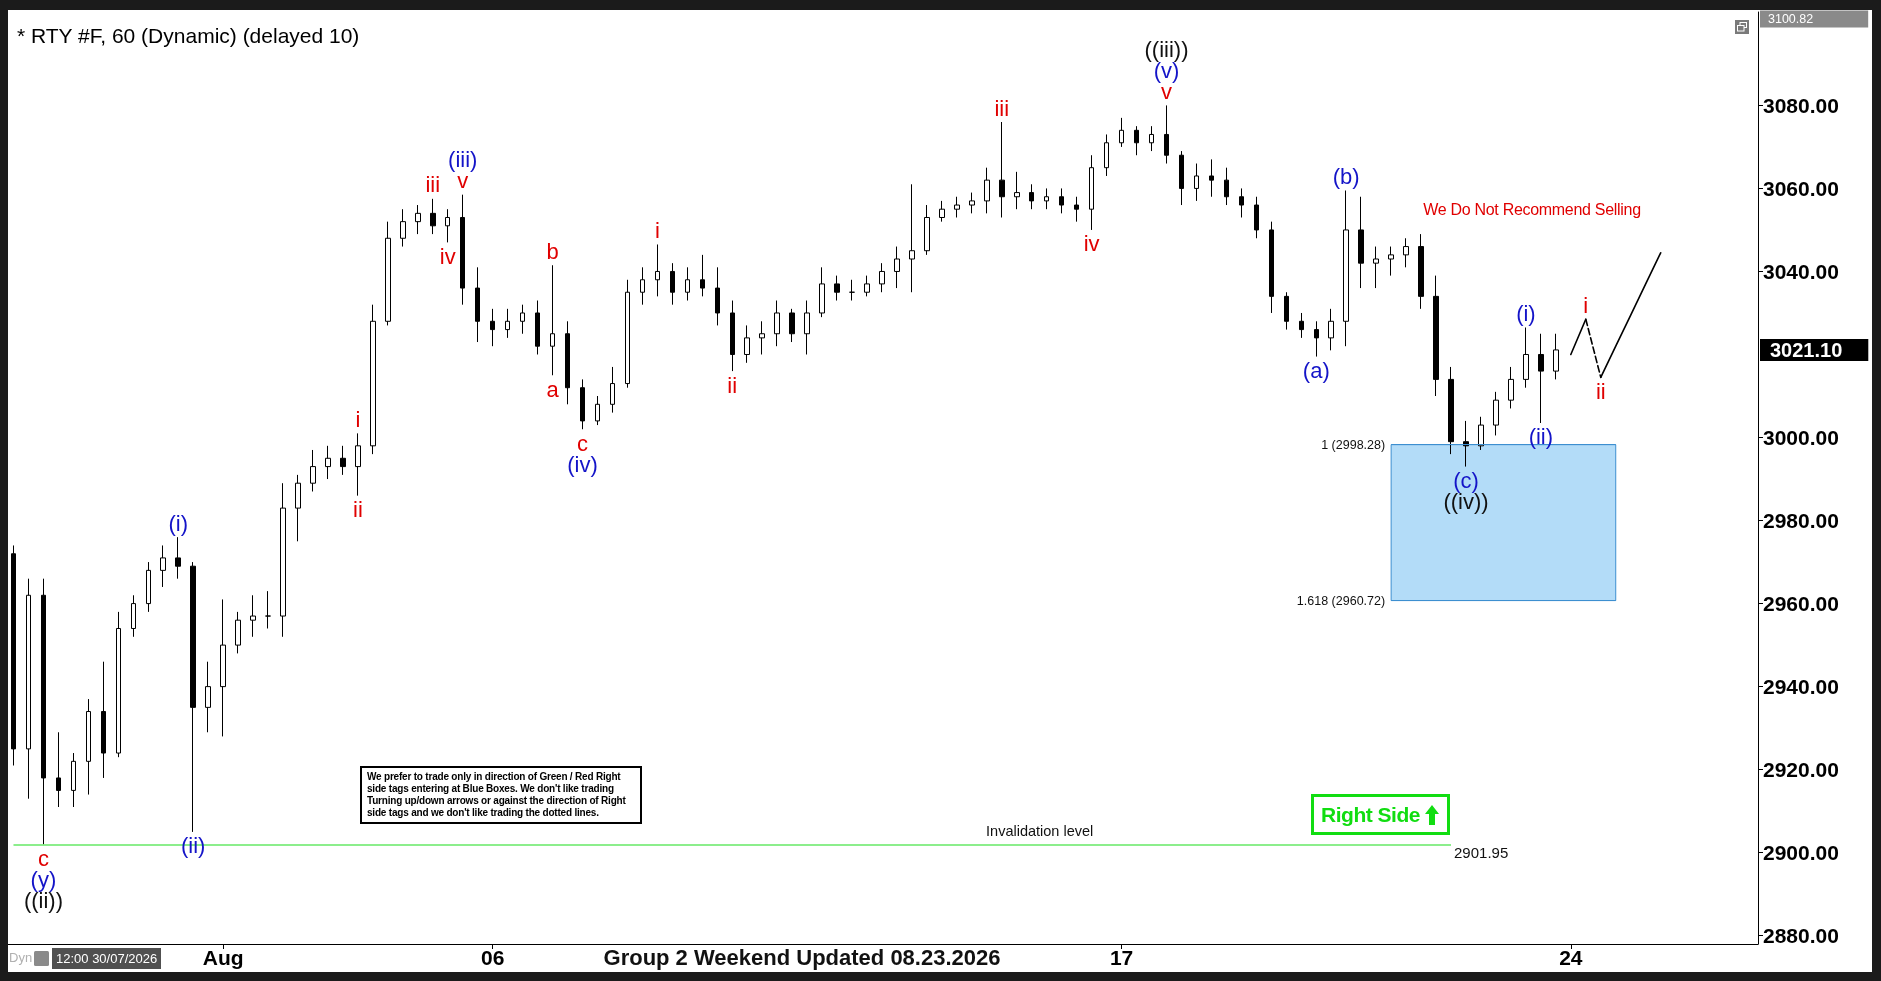 The width and height of the screenshot is (1881, 981). I want to click on tag-box: Right Side, so click(1380, 814).